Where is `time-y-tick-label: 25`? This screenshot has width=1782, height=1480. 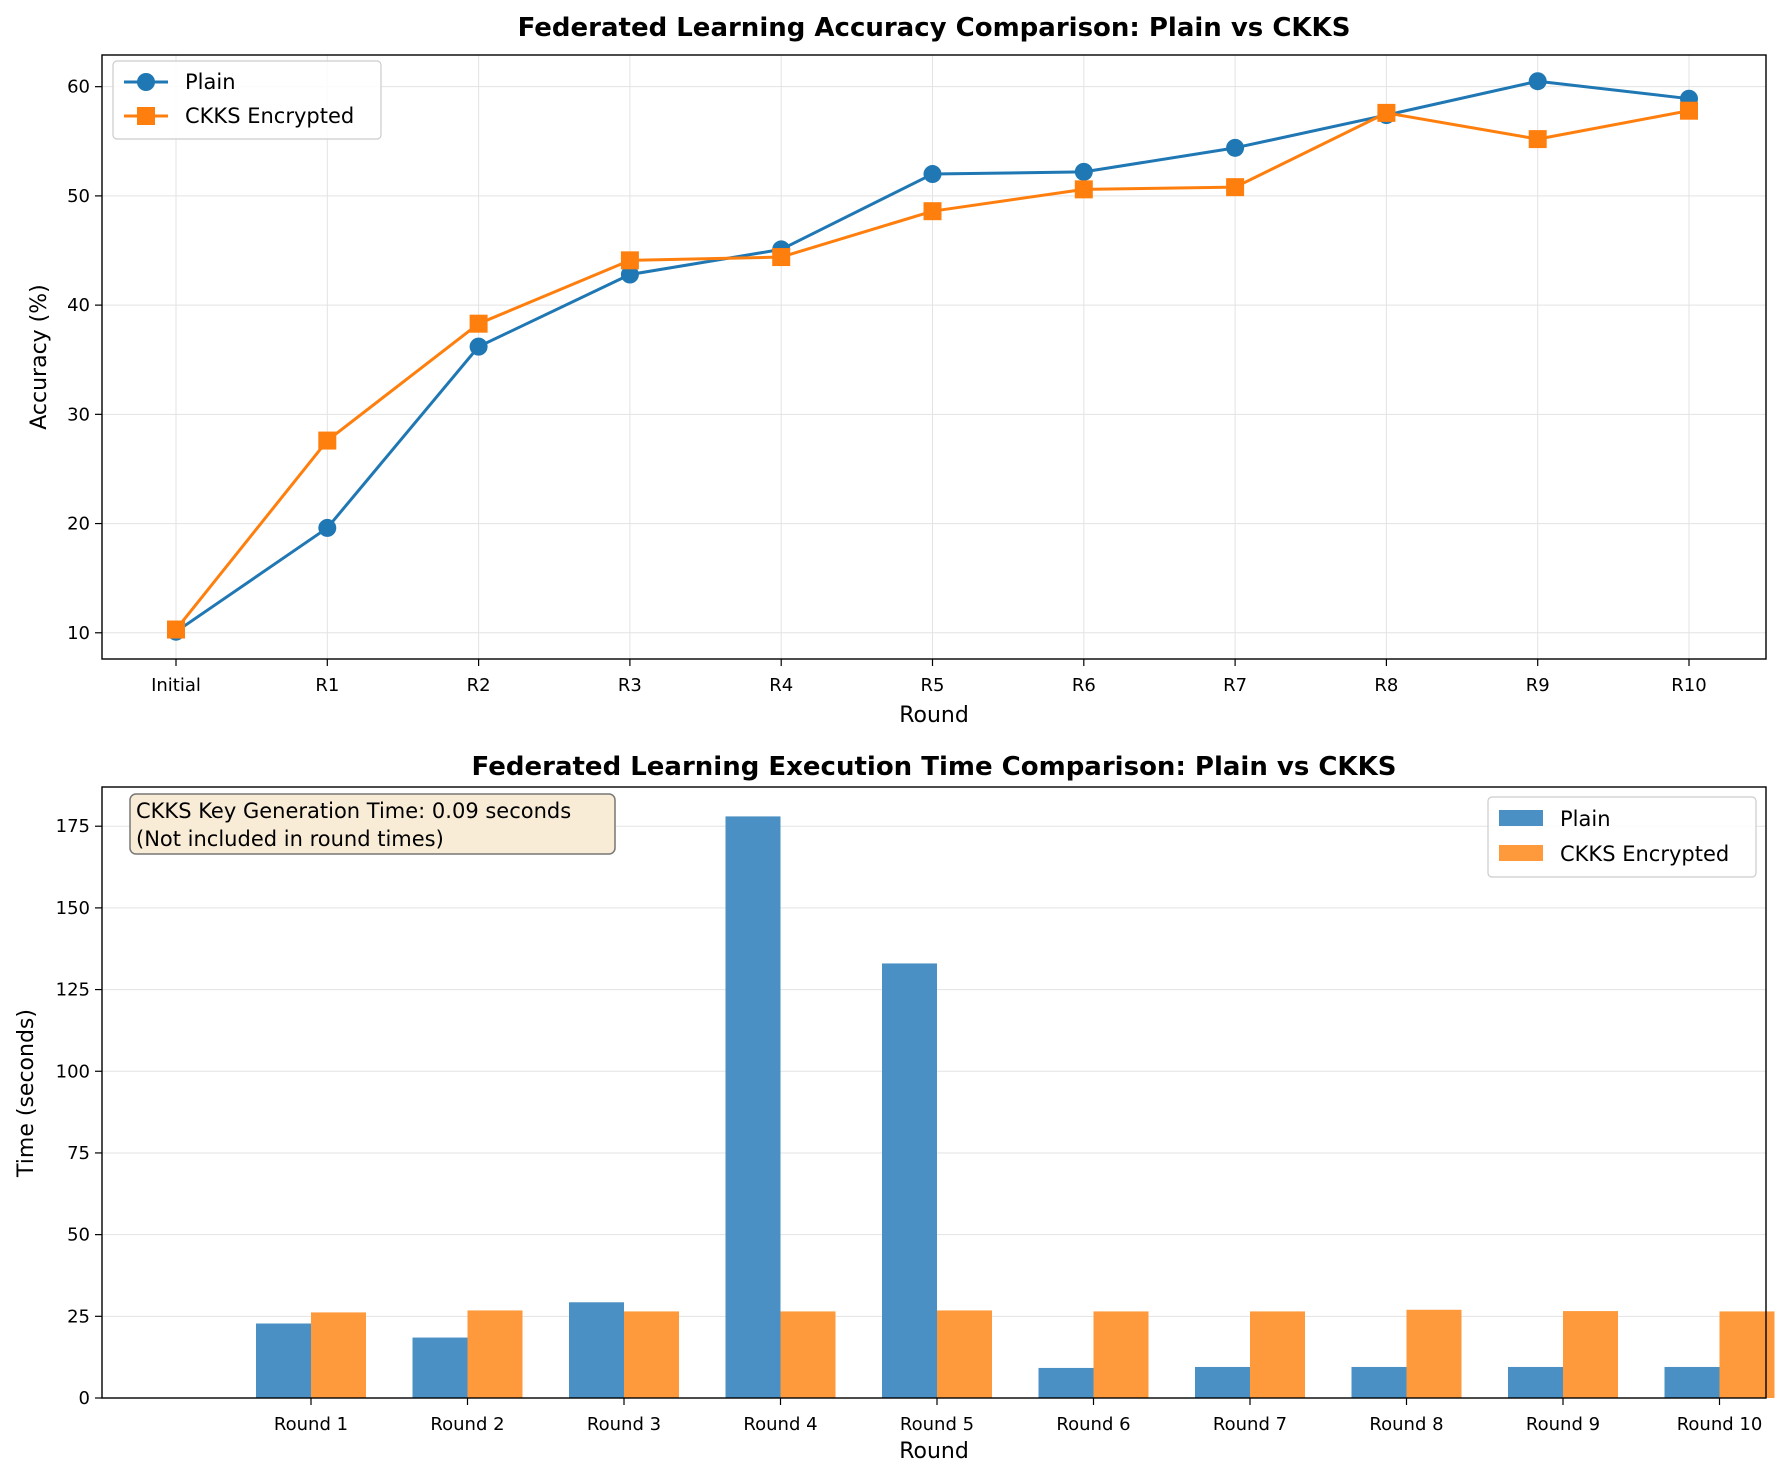
time-y-tick-label: 25 is located at coordinates (78, 1316).